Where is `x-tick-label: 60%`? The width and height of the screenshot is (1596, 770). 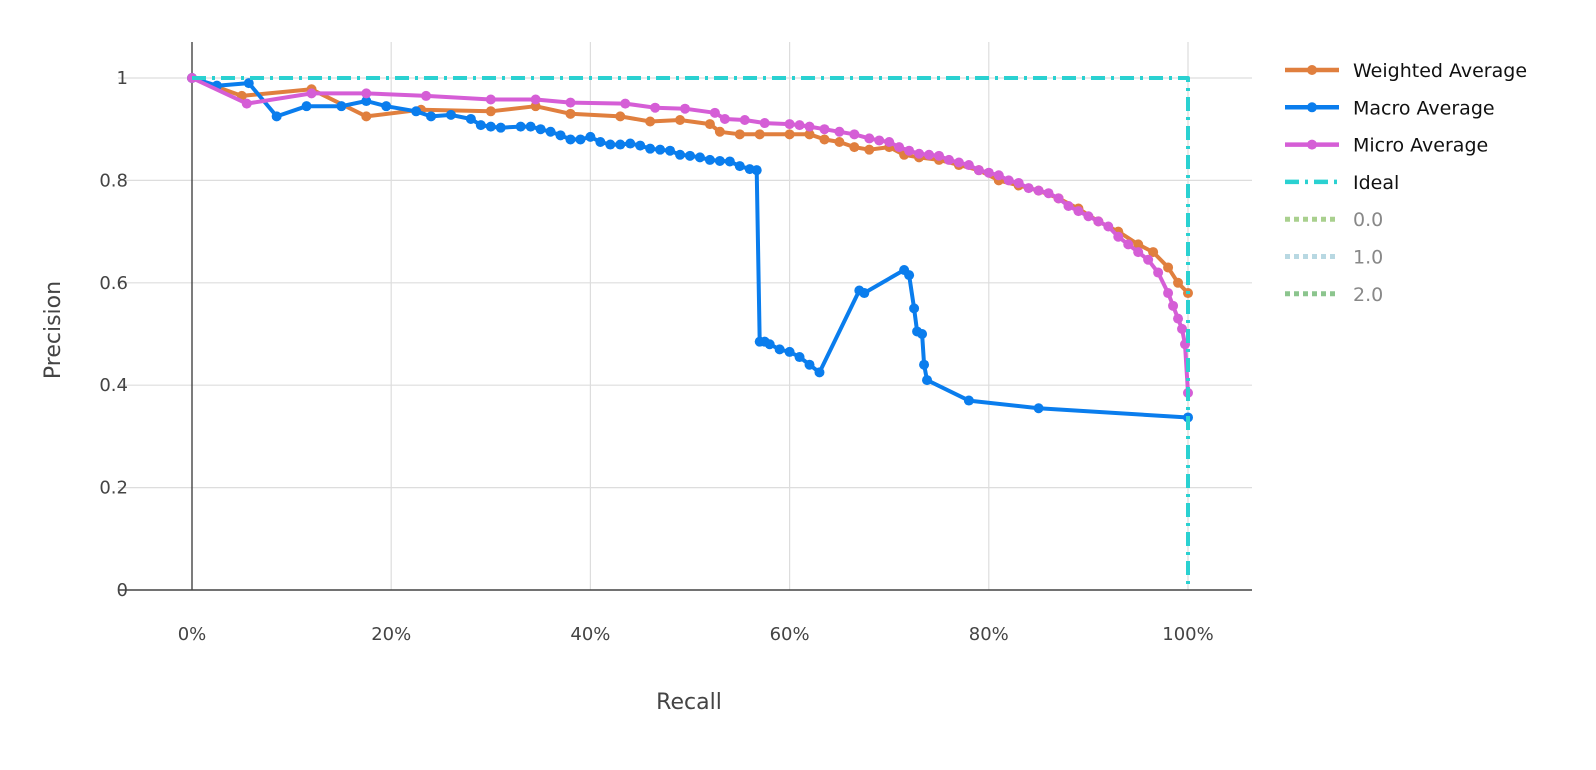 x-tick-label: 60% is located at coordinates (790, 634).